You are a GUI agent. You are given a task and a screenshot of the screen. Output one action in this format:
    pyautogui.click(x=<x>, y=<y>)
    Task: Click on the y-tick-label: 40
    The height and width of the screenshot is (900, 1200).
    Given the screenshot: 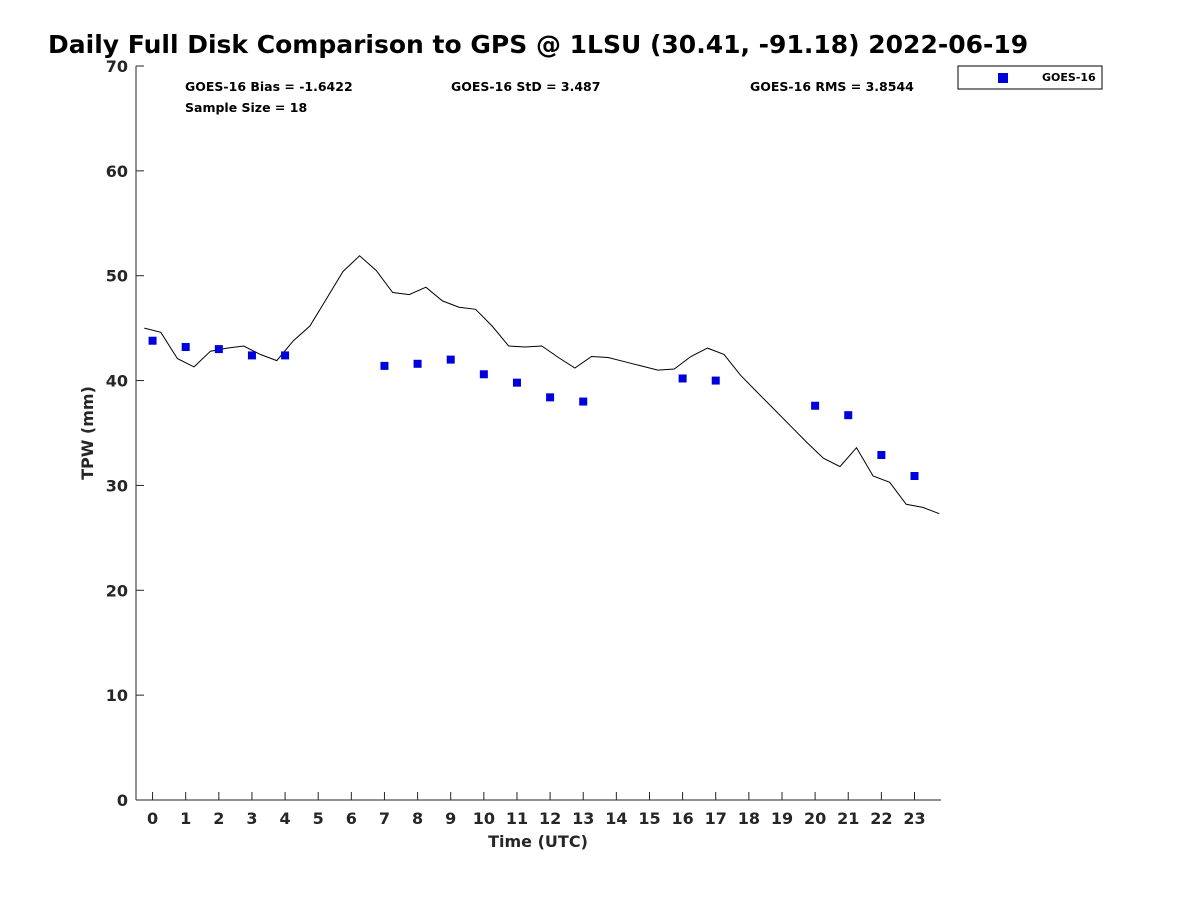 What is the action you would take?
    pyautogui.click(x=117, y=381)
    